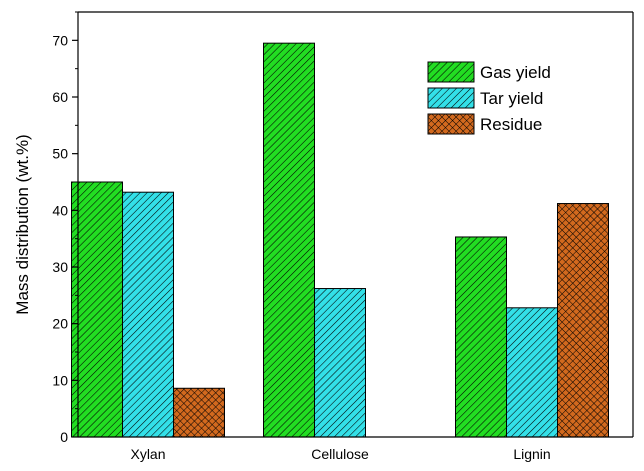  I want to click on bar-tar-yield-cellulose, so click(340, 363).